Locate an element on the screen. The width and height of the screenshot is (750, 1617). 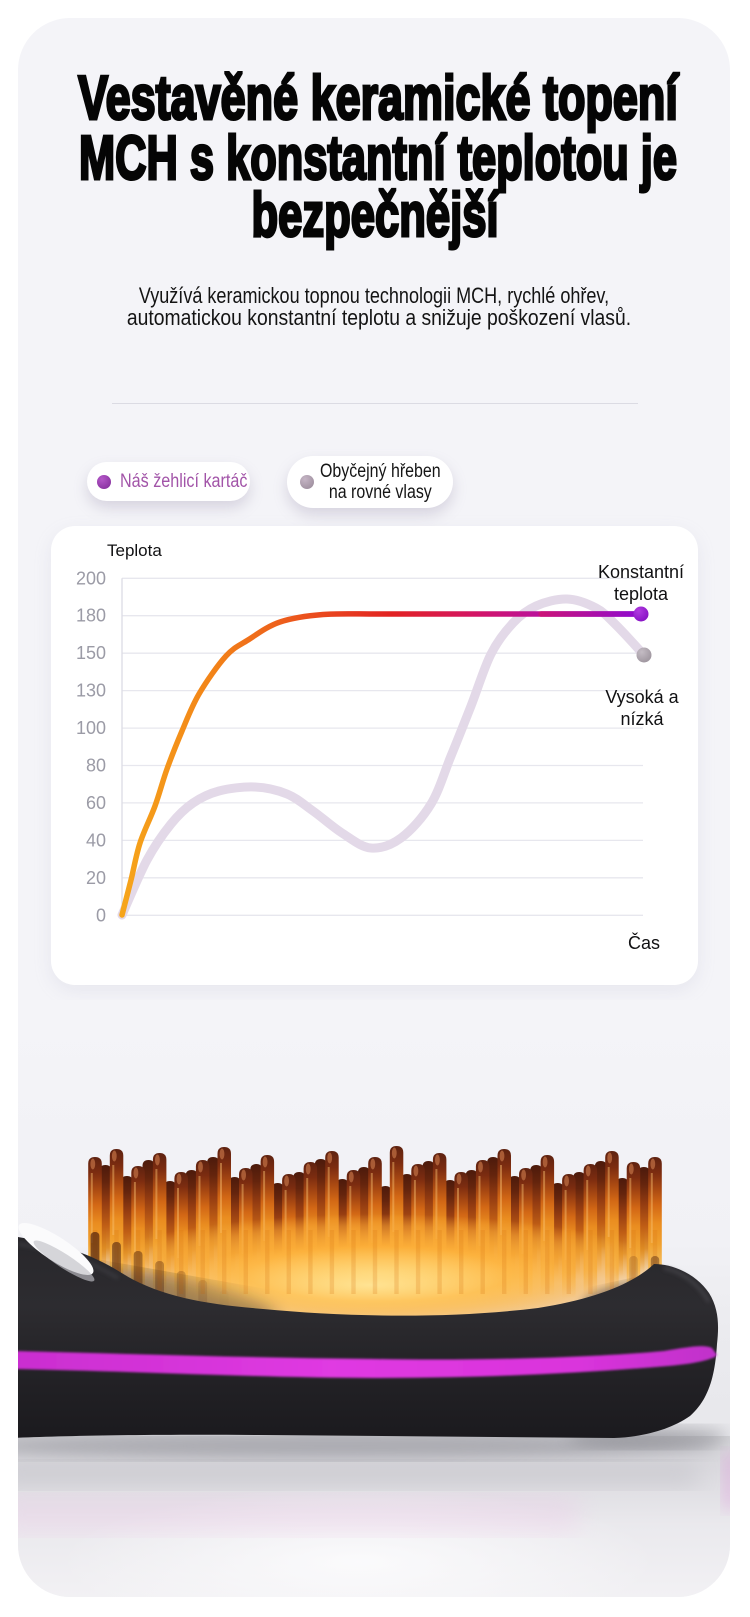
svg-text: Vysoká a is located at coordinates (642, 697).